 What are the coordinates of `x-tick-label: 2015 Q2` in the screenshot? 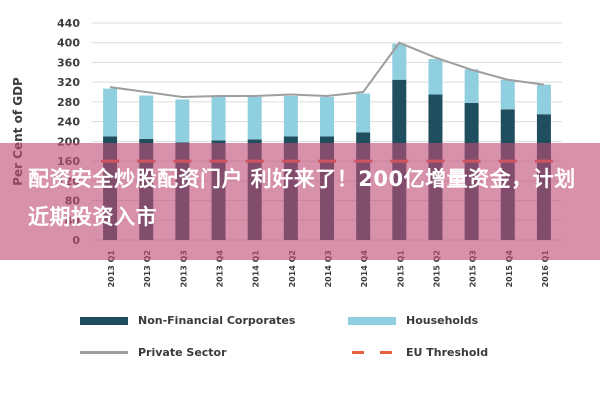 It's located at (436, 268).